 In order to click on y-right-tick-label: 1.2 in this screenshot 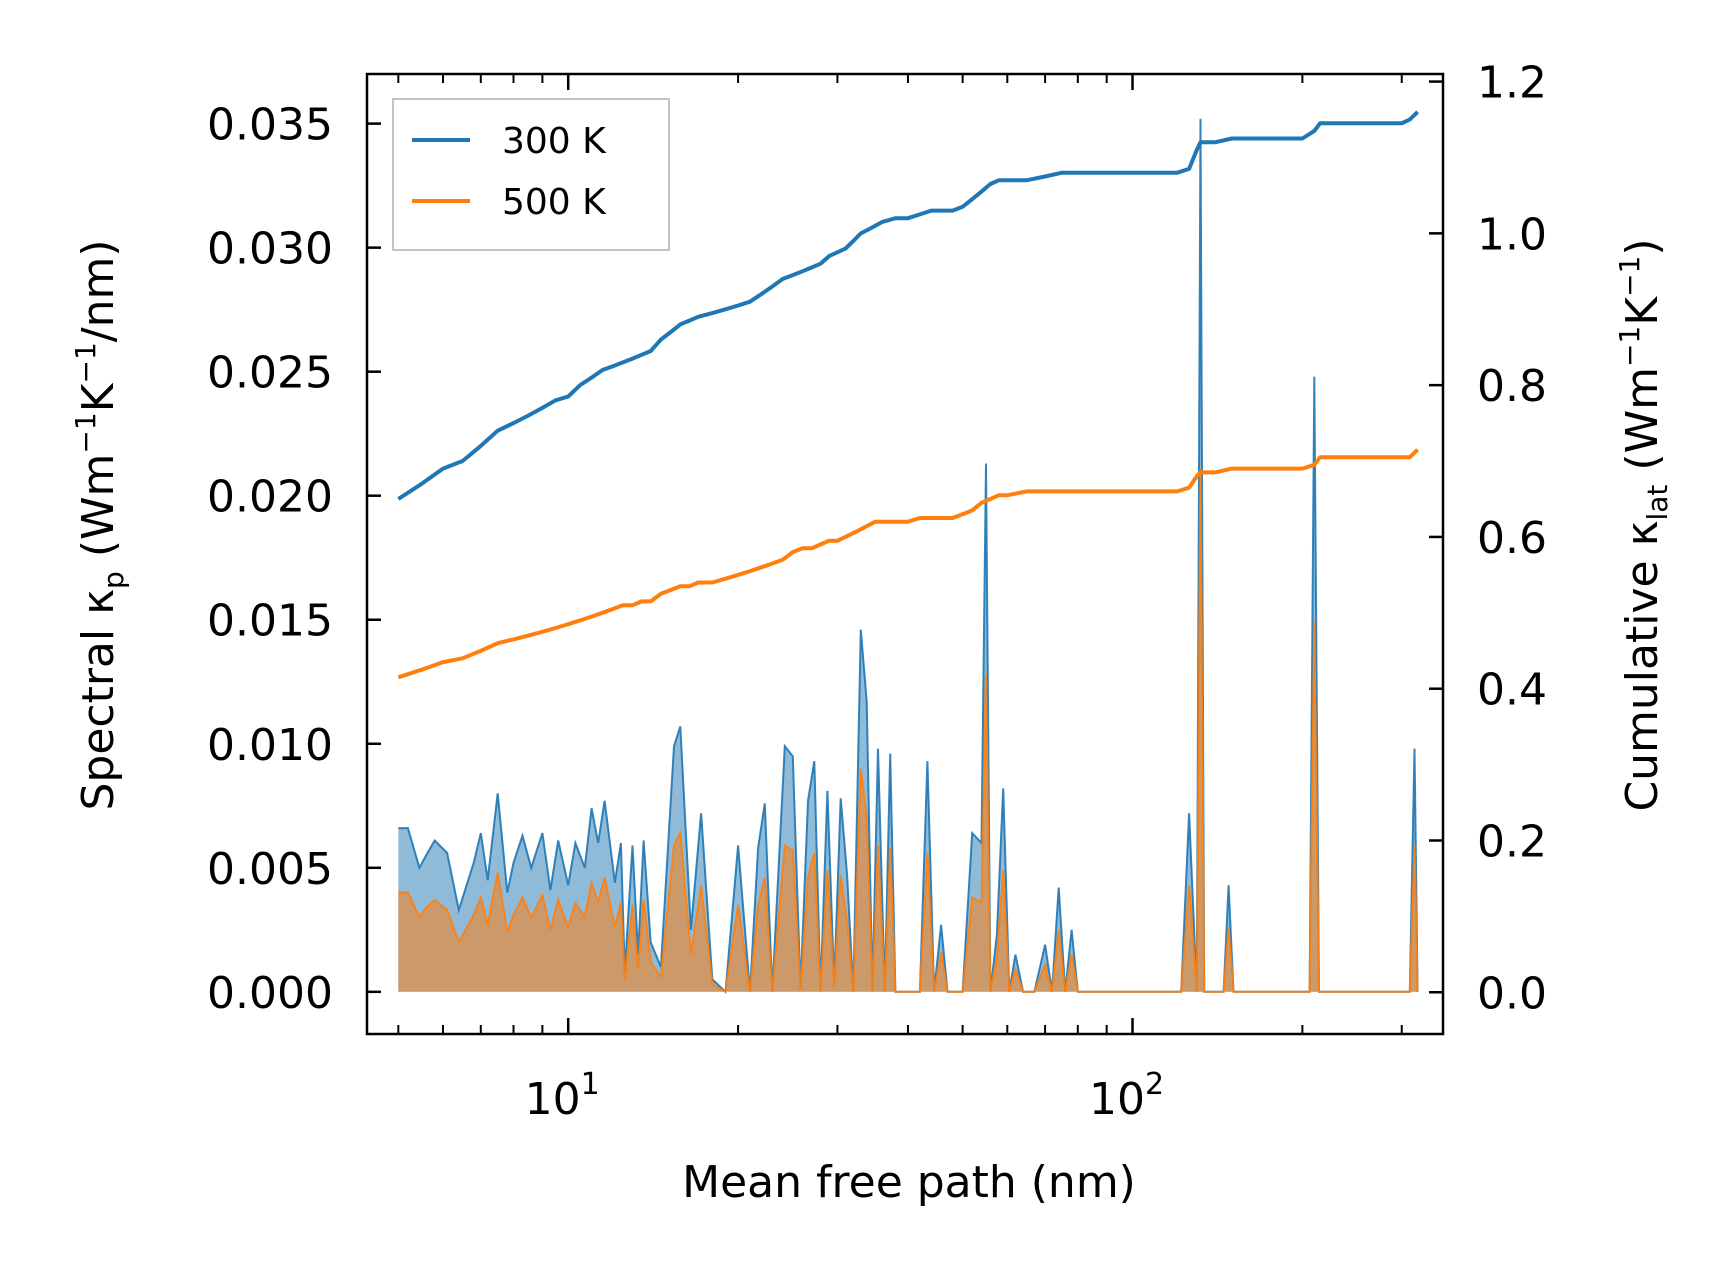, I will do `click(1512, 83)`.